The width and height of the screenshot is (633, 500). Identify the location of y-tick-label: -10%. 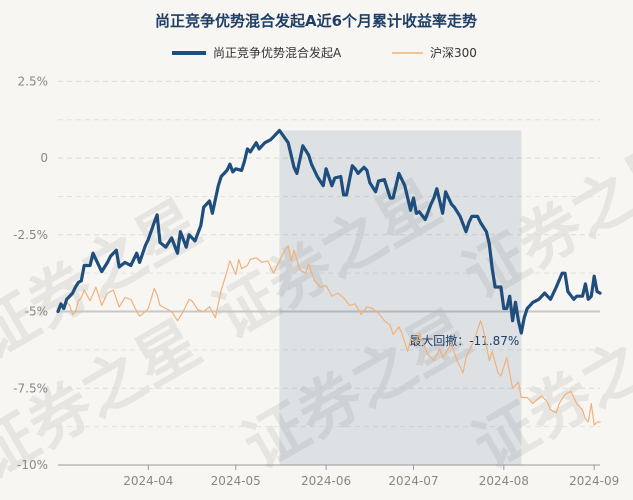
(32, 465).